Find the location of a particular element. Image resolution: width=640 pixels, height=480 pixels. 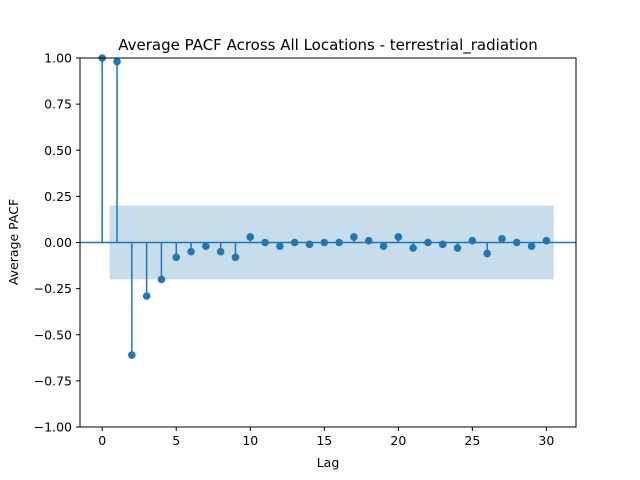

y-tick-label: −0.25 is located at coordinates (53, 288).